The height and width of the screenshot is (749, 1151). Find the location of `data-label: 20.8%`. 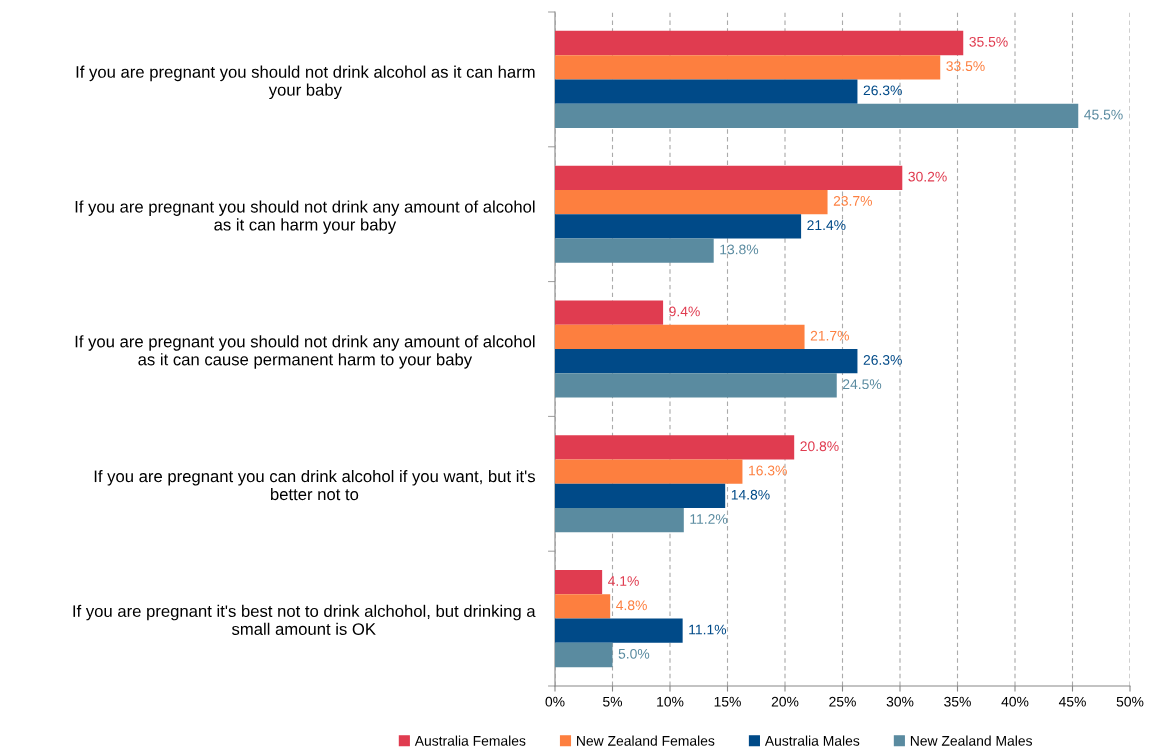

data-label: 20.8% is located at coordinates (819, 446).